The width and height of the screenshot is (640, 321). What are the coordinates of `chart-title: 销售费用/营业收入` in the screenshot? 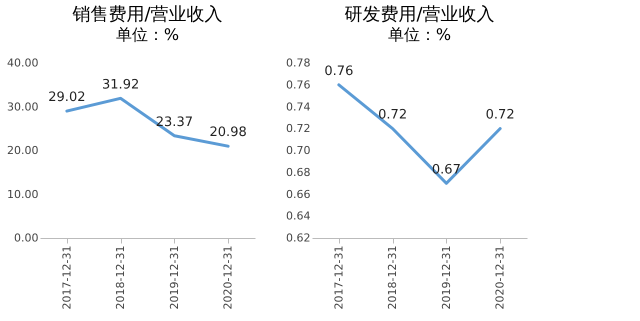 It's located at (147, 14).